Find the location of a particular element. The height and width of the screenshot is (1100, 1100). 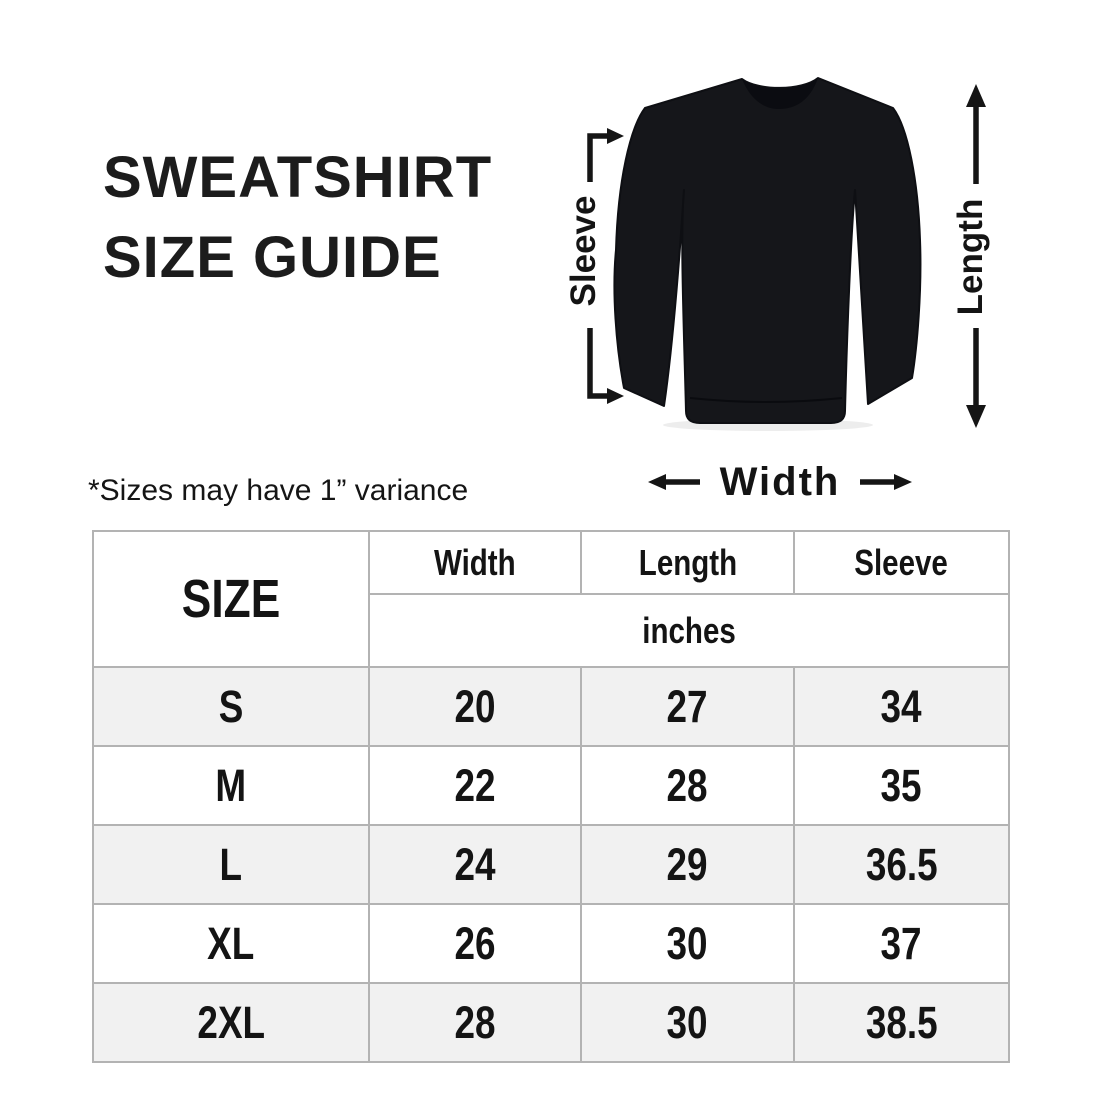

length-cell: 29 is located at coordinates (687, 864).